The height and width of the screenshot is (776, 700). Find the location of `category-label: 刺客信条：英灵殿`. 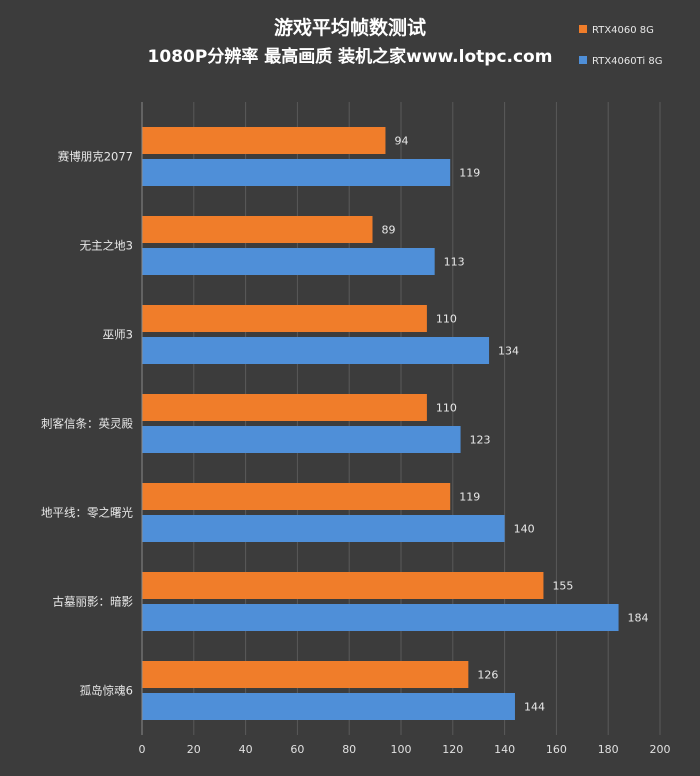

category-label: 刺客信条：英灵殿 is located at coordinates (87, 424).